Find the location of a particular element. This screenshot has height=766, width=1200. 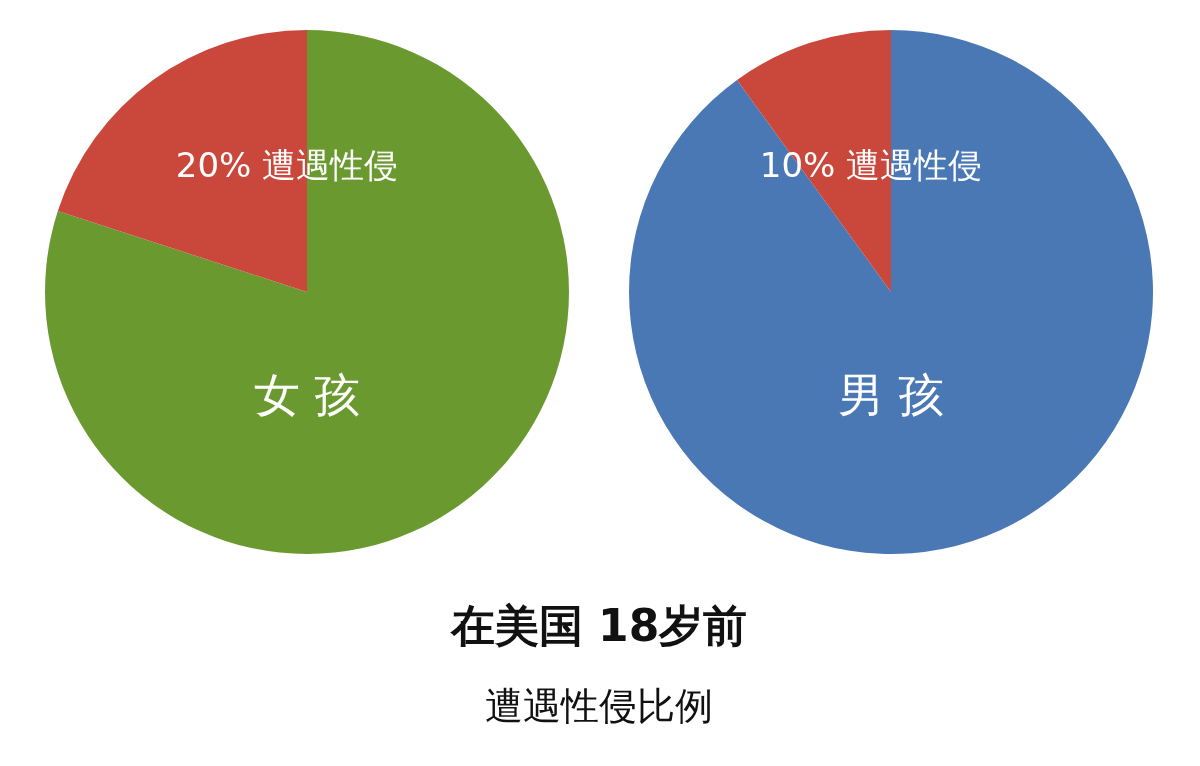

text: 遭遇性侵比例 is located at coordinates (599, 705).